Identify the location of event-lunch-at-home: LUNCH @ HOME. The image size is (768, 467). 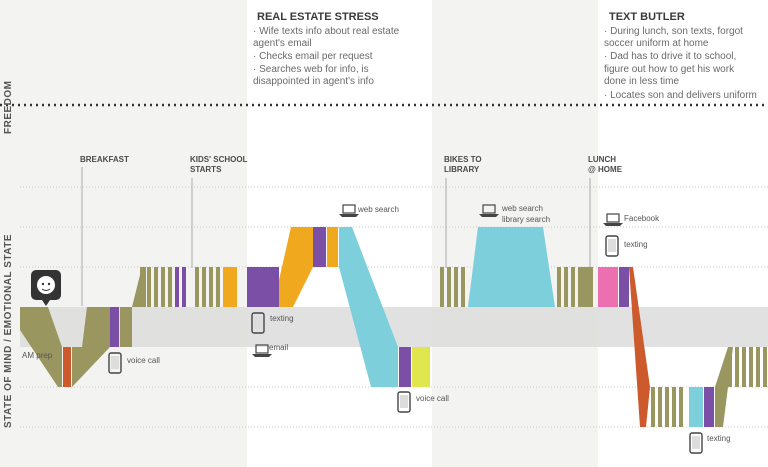
(605, 165).